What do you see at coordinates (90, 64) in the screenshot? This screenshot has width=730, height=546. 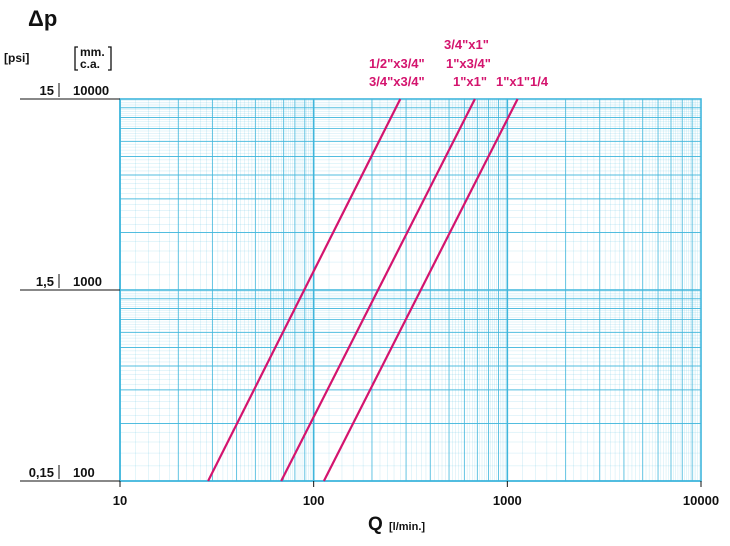 I see `y-axis-unit-mm-line2: c.a.` at bounding box center [90, 64].